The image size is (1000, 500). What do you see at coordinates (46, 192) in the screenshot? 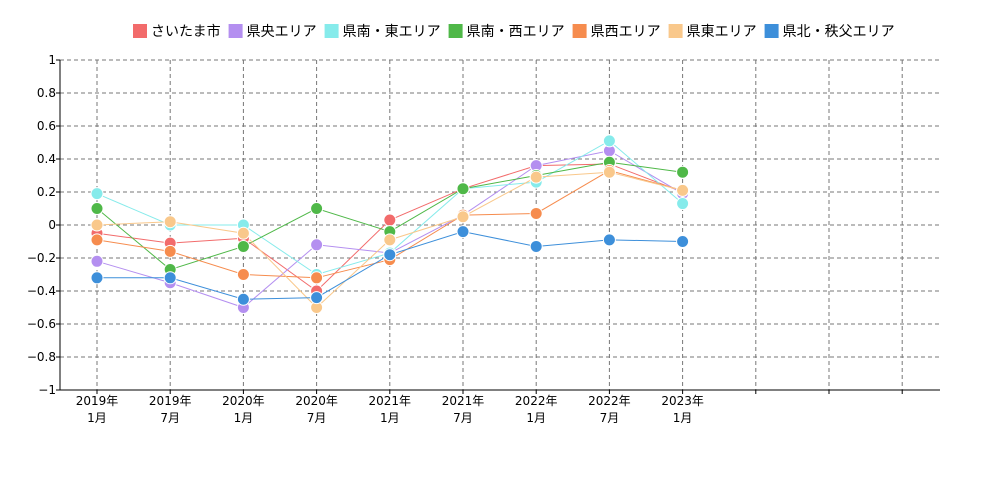
I see `y-tick-label: 0.2` at bounding box center [46, 192].